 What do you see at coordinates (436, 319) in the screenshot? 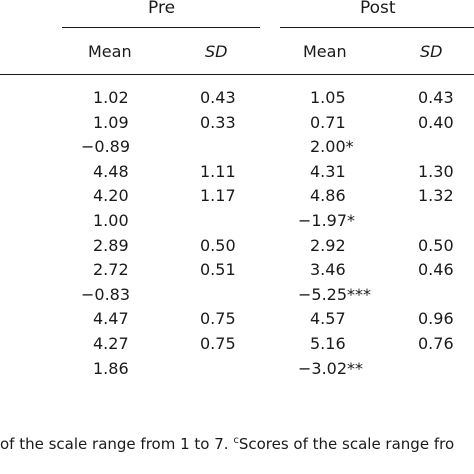
I see `post-sd-cell: 0.96` at bounding box center [436, 319].